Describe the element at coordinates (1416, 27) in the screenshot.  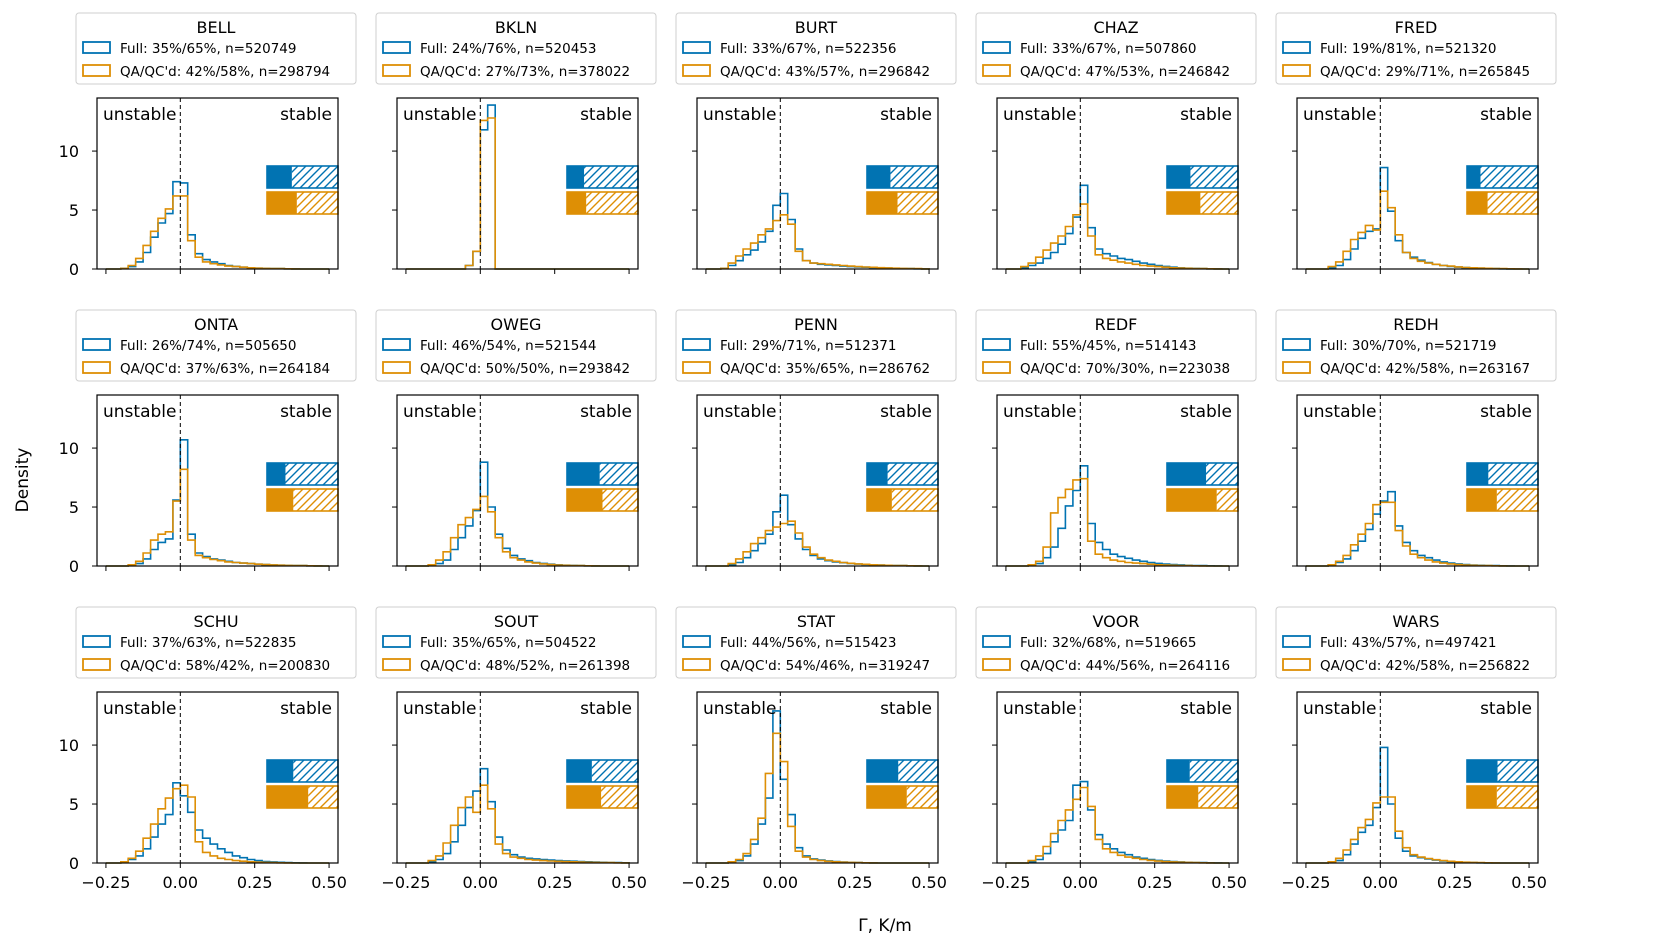
I see `legend-title: FRED` at that location.